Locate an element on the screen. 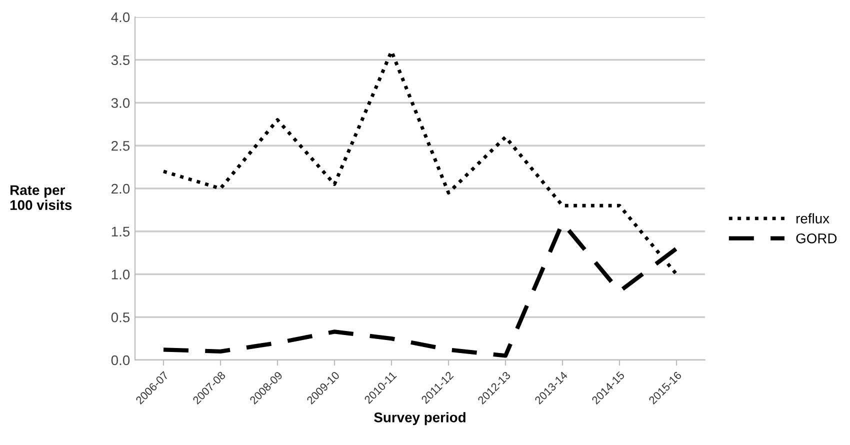 Image resolution: width=850 pixels, height=445 pixels. y-tick-label: 0.0 is located at coordinates (120, 360).